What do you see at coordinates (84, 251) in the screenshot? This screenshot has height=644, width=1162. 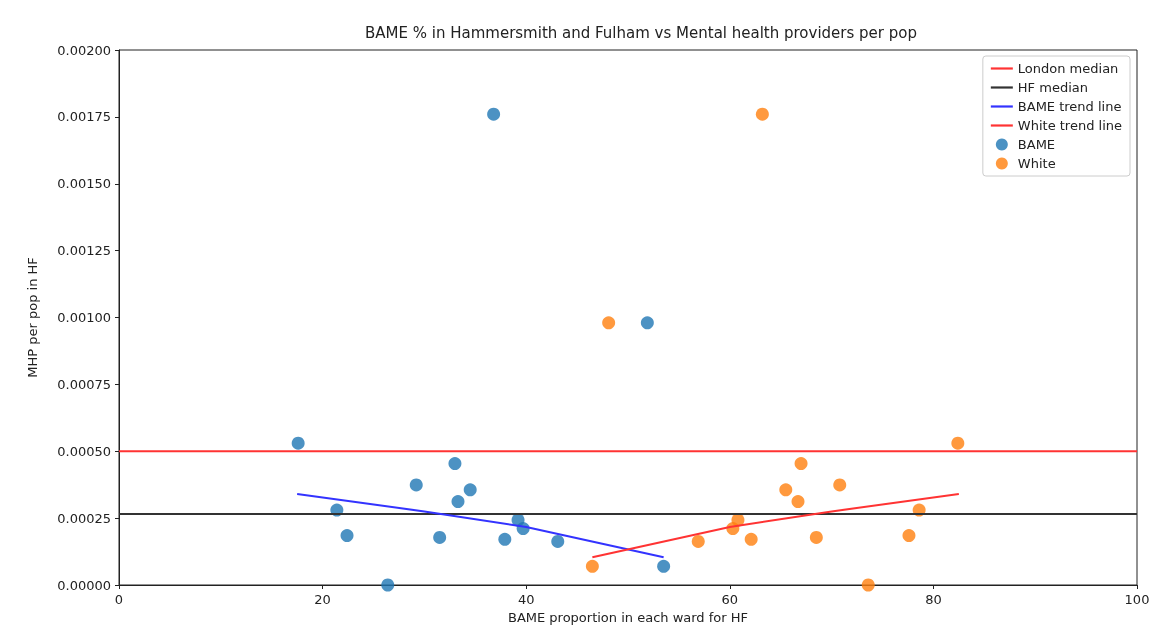 I see `y-tick-label: 0.00125` at bounding box center [84, 251].